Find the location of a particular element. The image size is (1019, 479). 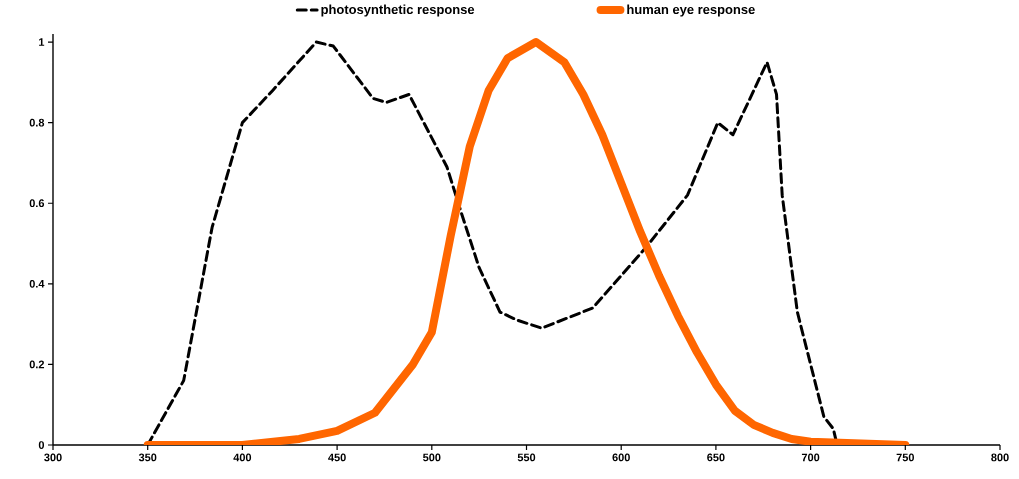

x-tick-label: 750 is located at coordinates (905, 457).